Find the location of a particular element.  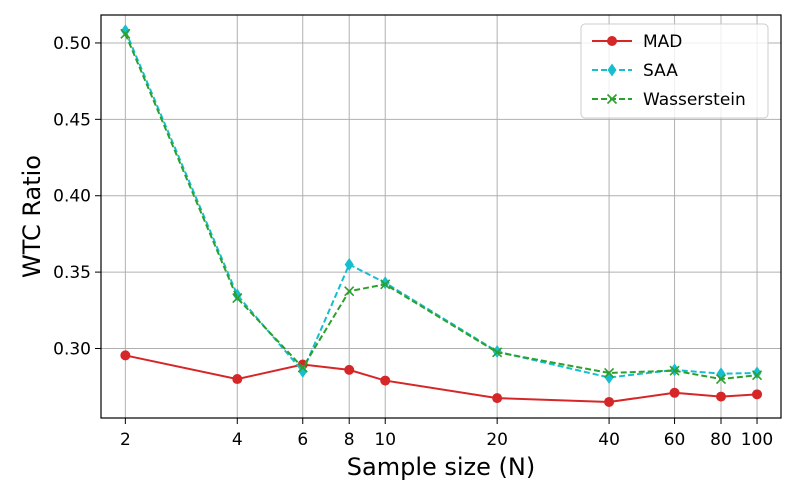

legend-marker-wasserstein is located at coordinates (612, 99).